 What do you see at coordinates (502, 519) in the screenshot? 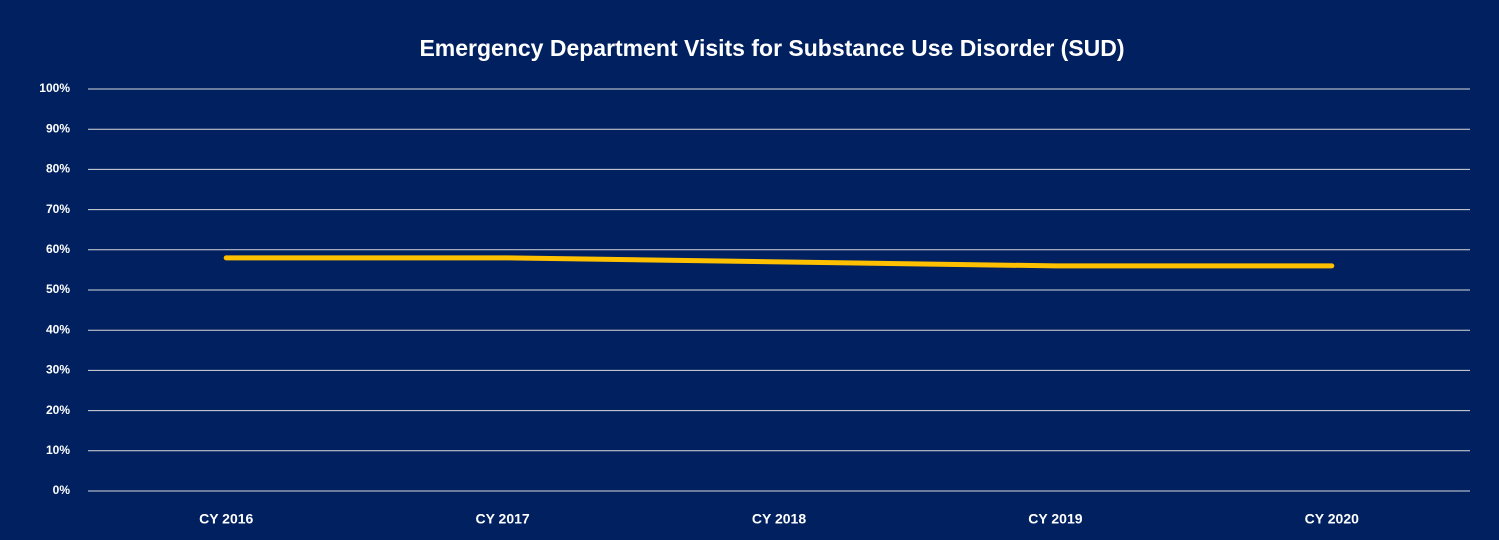
I see `x-tick-label: CY 2017` at bounding box center [502, 519].